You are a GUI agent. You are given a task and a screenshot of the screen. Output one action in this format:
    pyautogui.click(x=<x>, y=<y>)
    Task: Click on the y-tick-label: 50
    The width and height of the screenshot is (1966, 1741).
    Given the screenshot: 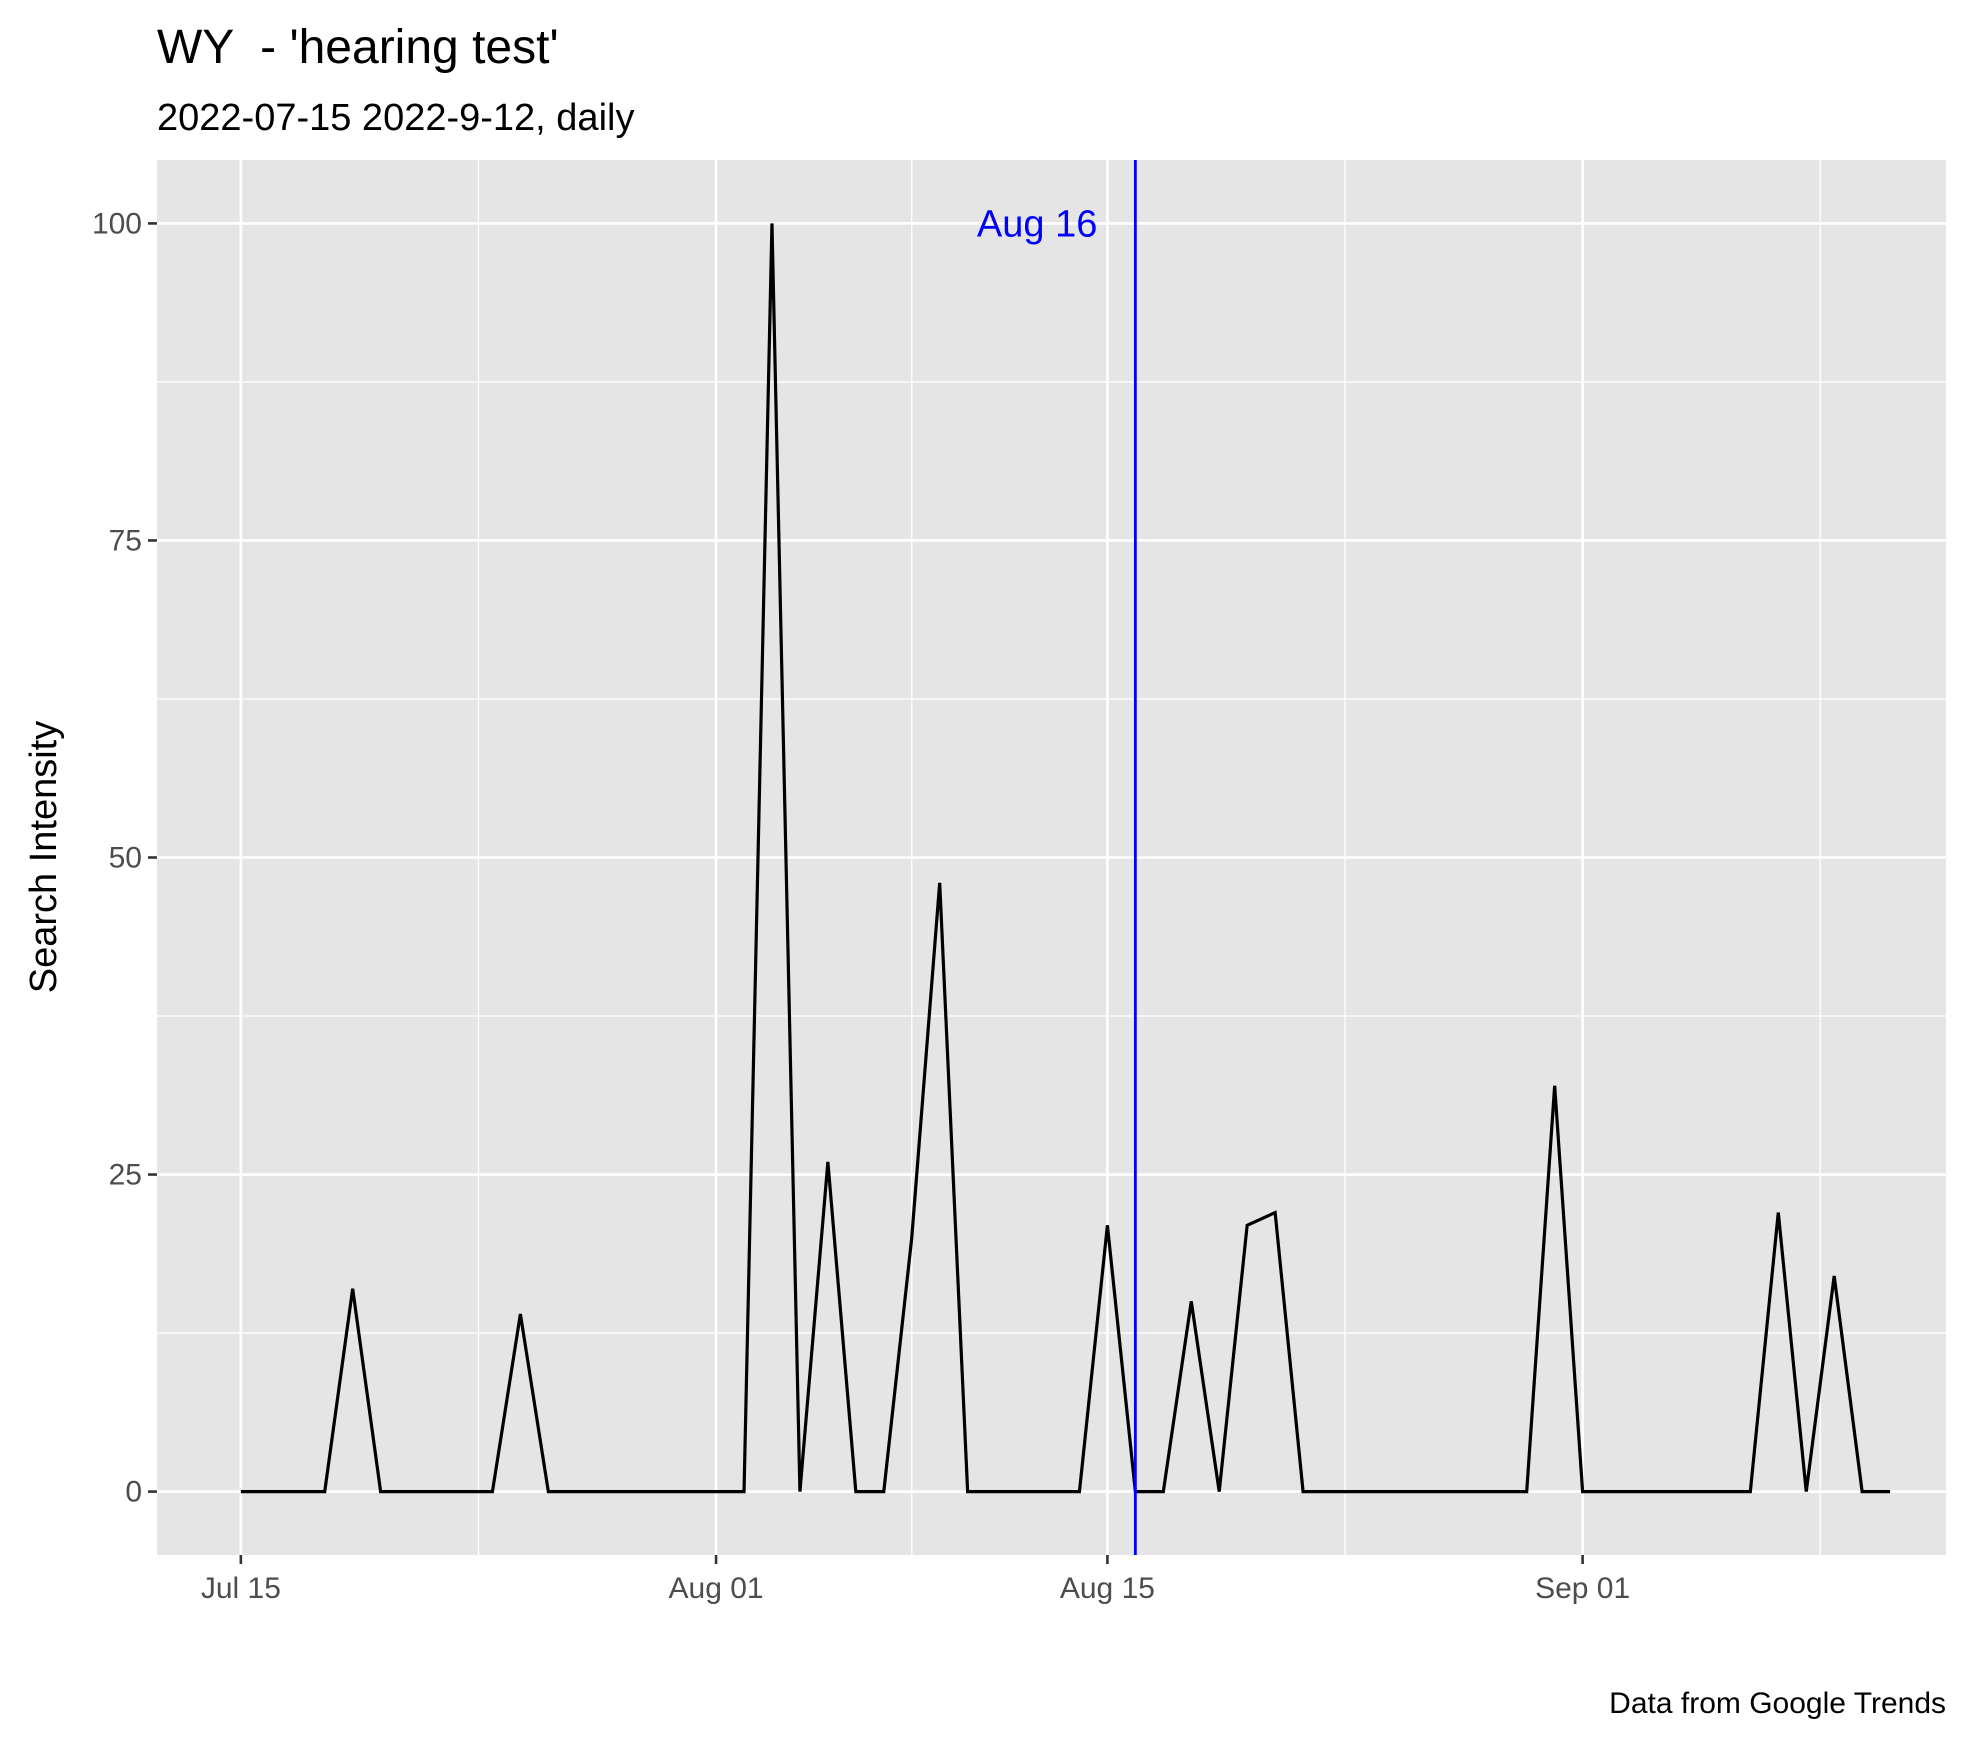 What is the action you would take?
    pyautogui.click(x=125, y=858)
    